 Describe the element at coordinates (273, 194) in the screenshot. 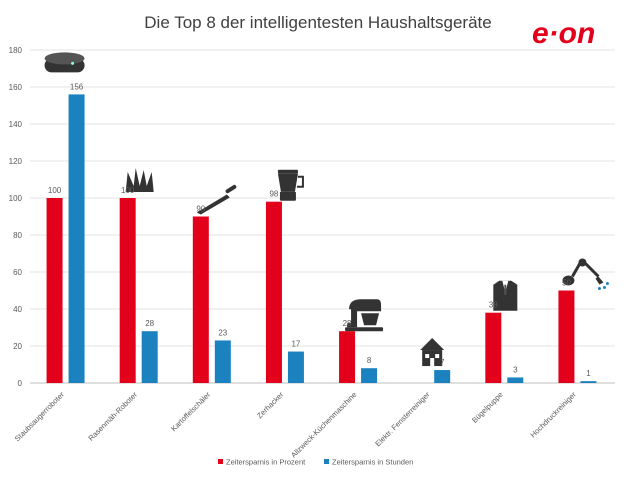

I see `data-label: 98` at that location.